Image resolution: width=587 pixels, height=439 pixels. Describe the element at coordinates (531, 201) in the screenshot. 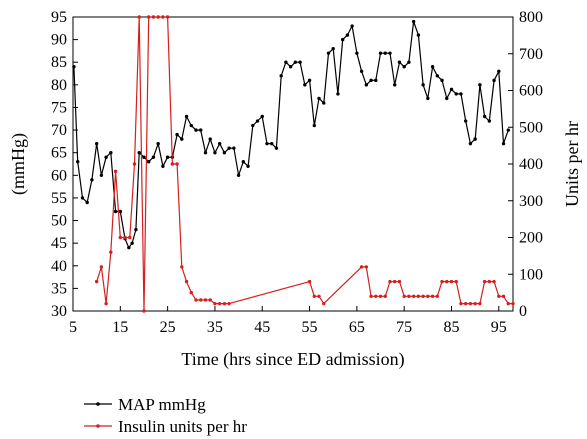

I see `y-right-tick-label: 300` at that location.